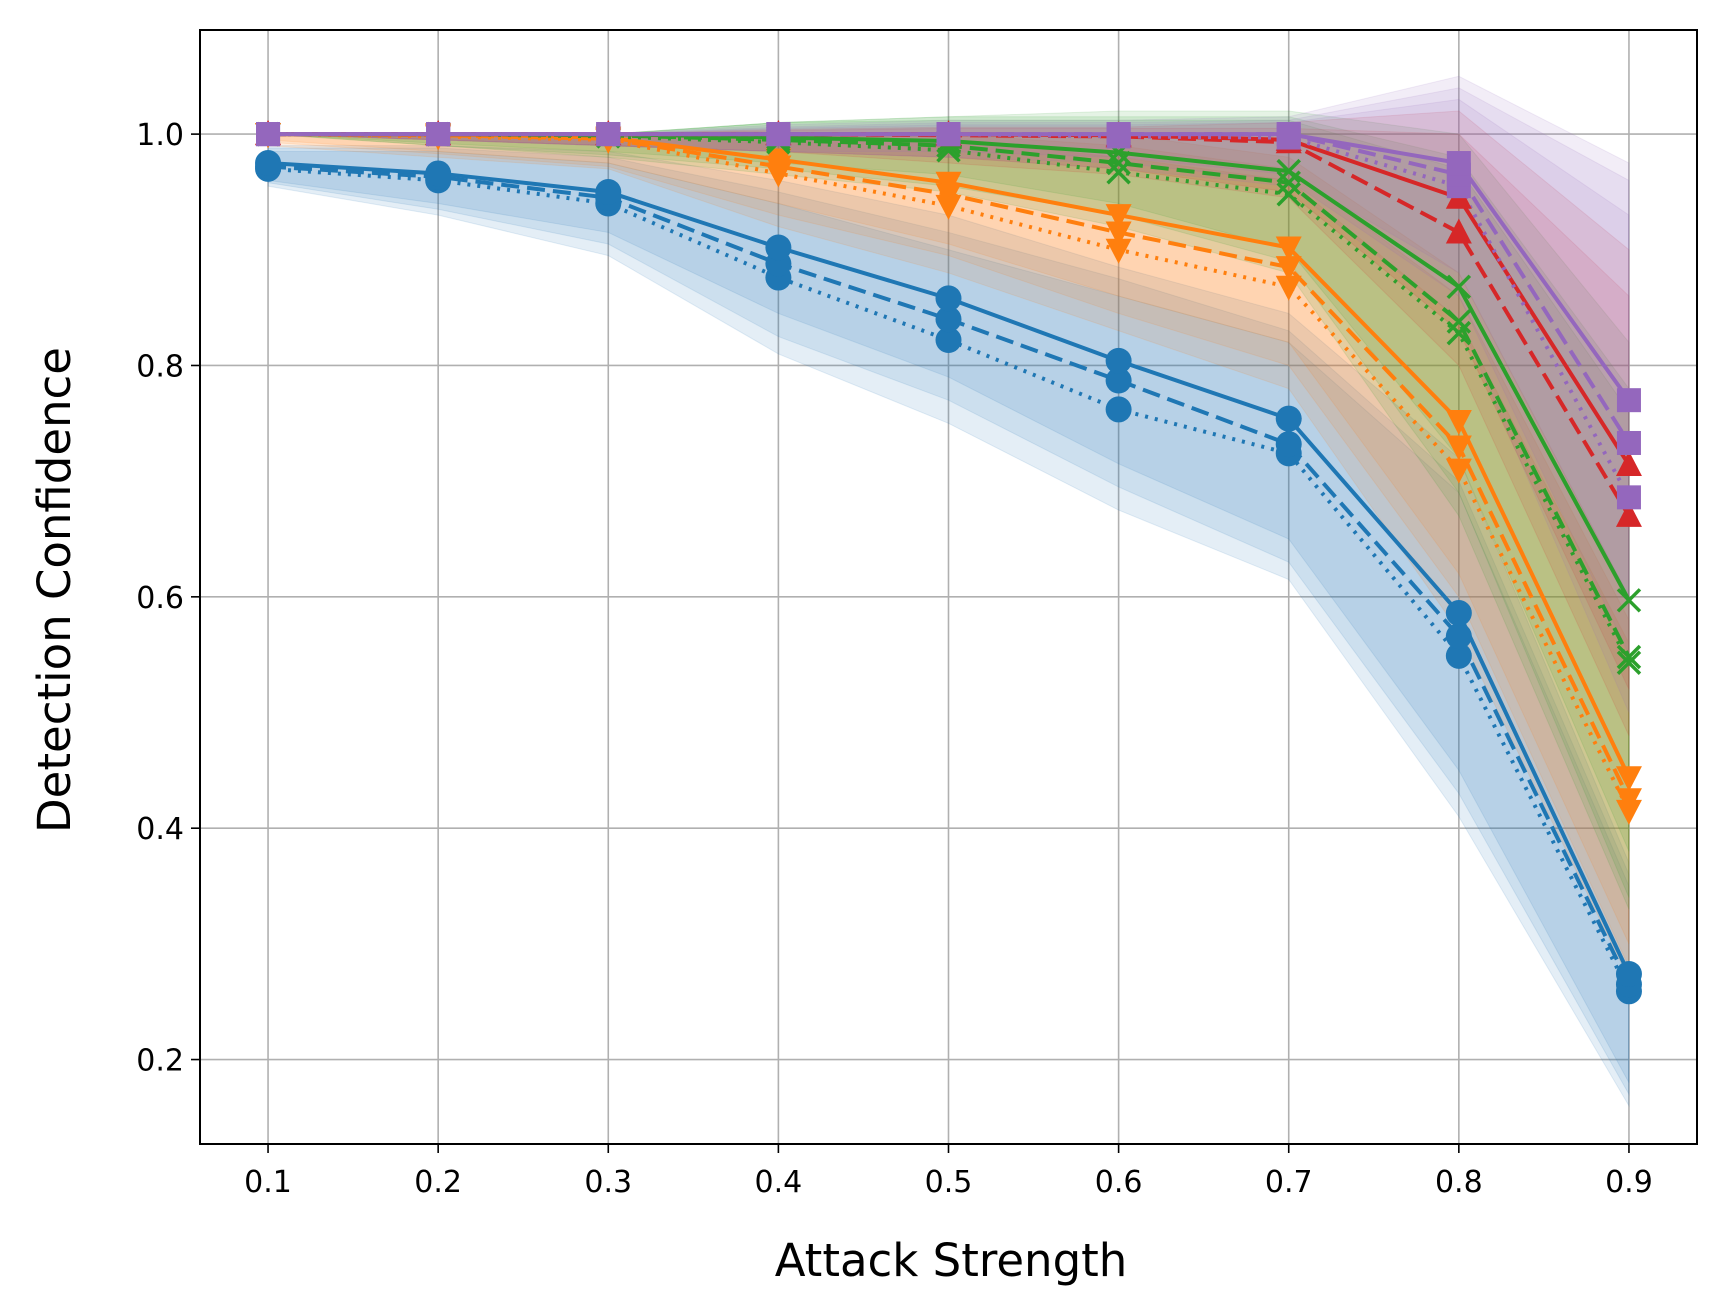 Image resolution: width=1717 pixels, height=1313 pixels. Describe the element at coordinates (1629, 1182) in the screenshot. I see `x-tick-label: 0.9` at that location.